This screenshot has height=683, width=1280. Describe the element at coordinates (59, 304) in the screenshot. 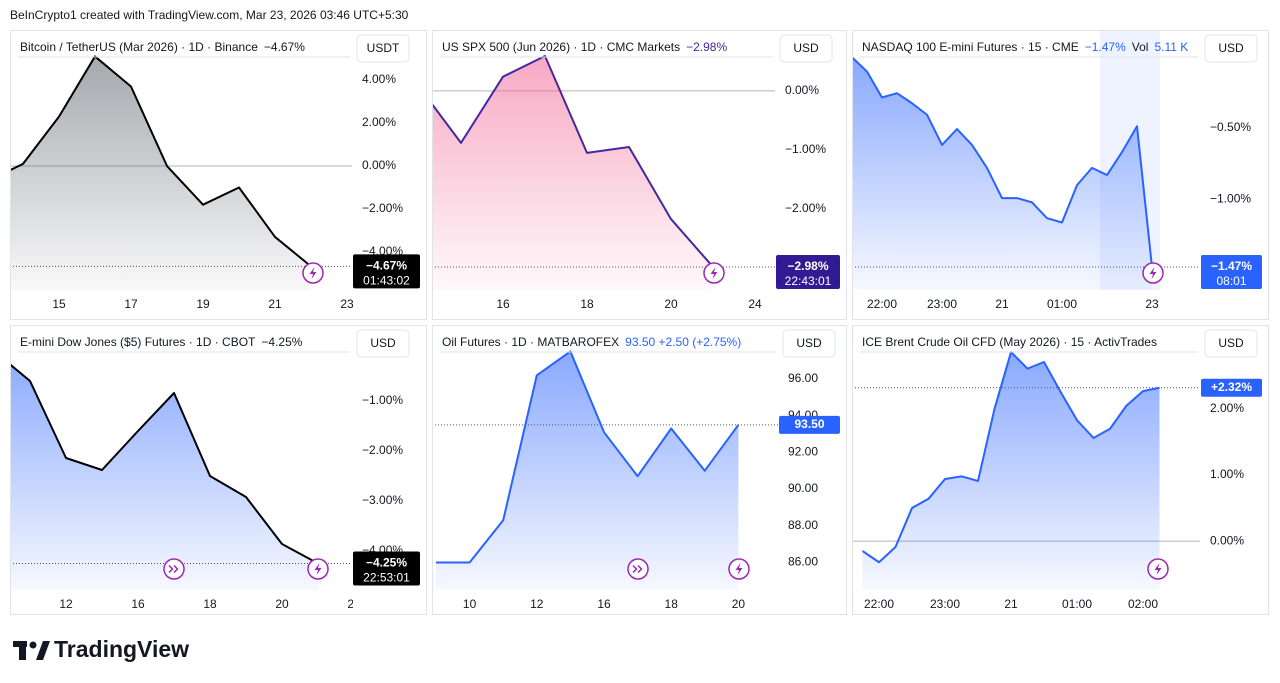

I see `x-tick-label: 15` at that location.